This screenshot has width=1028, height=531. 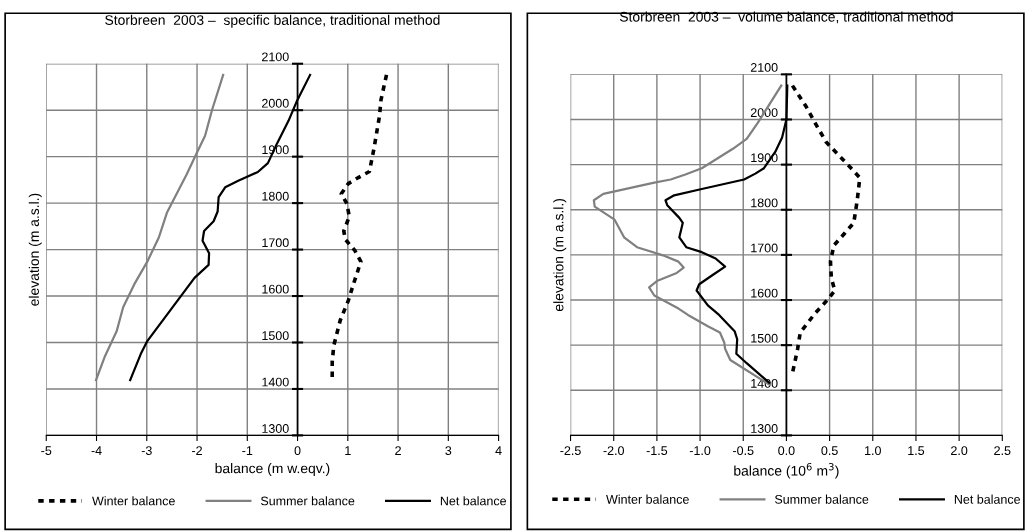 I want to click on x-tick-label: 2, so click(x=398, y=450).